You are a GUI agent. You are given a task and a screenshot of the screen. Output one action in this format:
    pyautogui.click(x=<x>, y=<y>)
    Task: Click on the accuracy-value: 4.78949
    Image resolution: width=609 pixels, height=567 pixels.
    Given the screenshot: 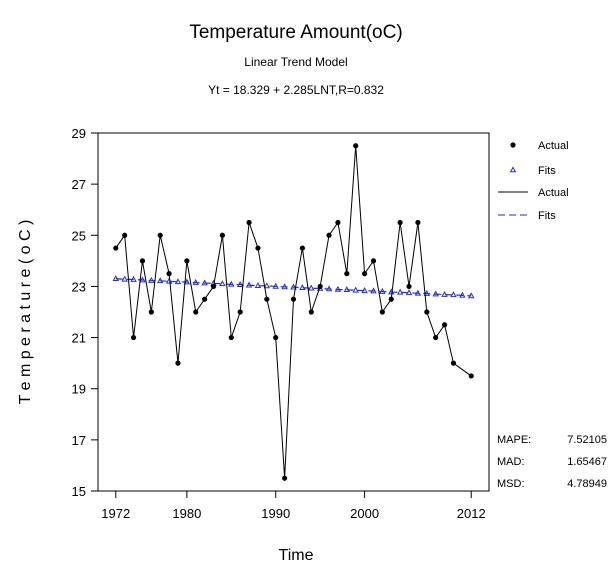 What is the action you would take?
    pyautogui.click(x=587, y=484)
    